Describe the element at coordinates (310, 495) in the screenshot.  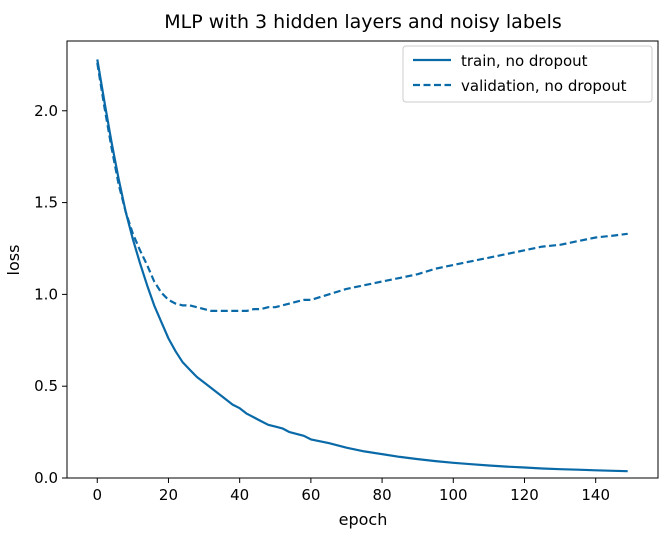
I see `x-tick-label: 60` at that location.